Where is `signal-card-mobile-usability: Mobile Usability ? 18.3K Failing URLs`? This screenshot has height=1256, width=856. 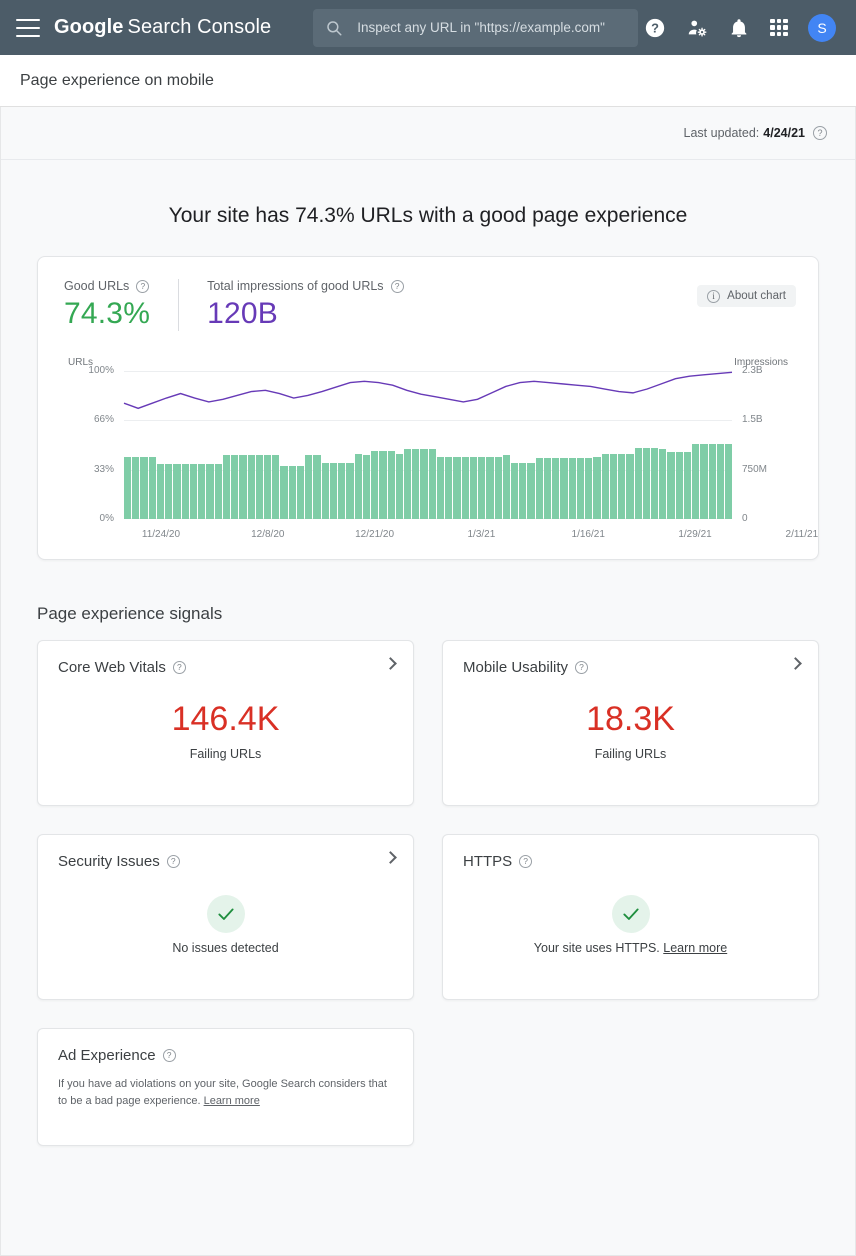 signal-card-mobile-usability: Mobile Usability ? 18.3K Failing URLs is located at coordinates (630, 723).